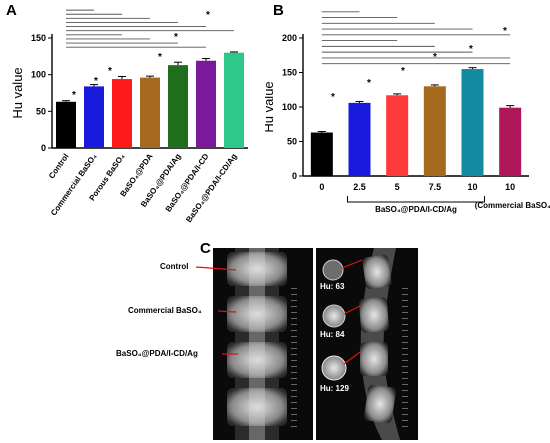 The width and height of the screenshot is (550, 443). Describe the element at coordinates (333, 270) in the screenshot. I see `disk-control` at that location.